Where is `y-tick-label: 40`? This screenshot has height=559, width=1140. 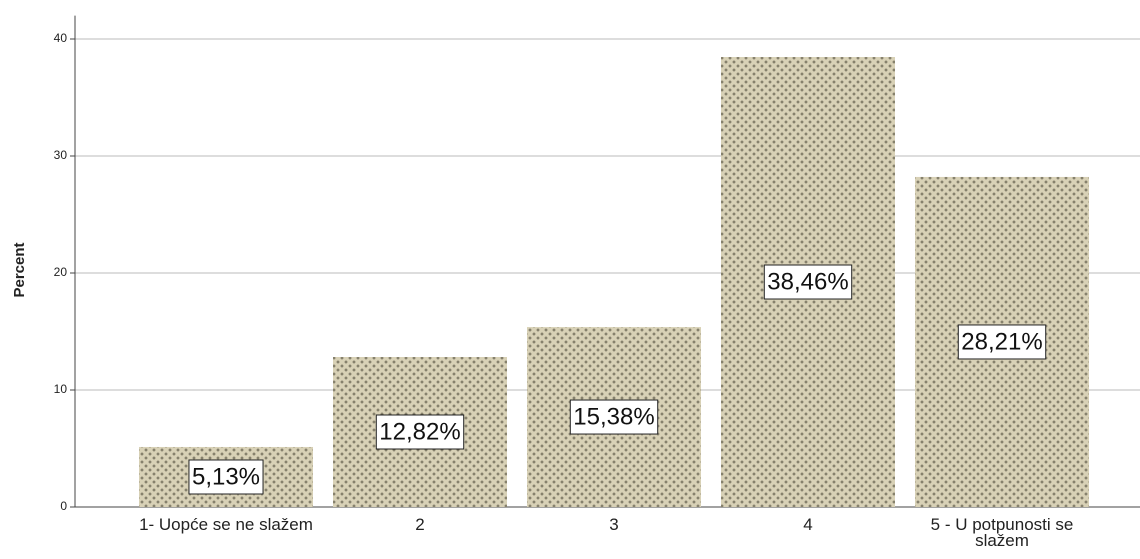 y-tick-label: 40 is located at coordinates (61, 38).